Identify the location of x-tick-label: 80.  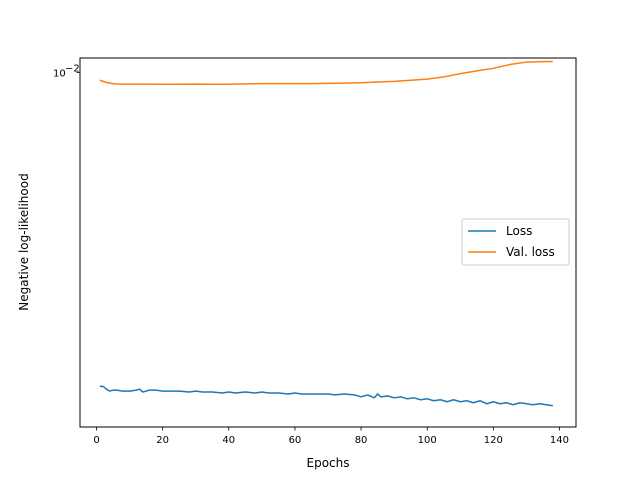
(361, 440).